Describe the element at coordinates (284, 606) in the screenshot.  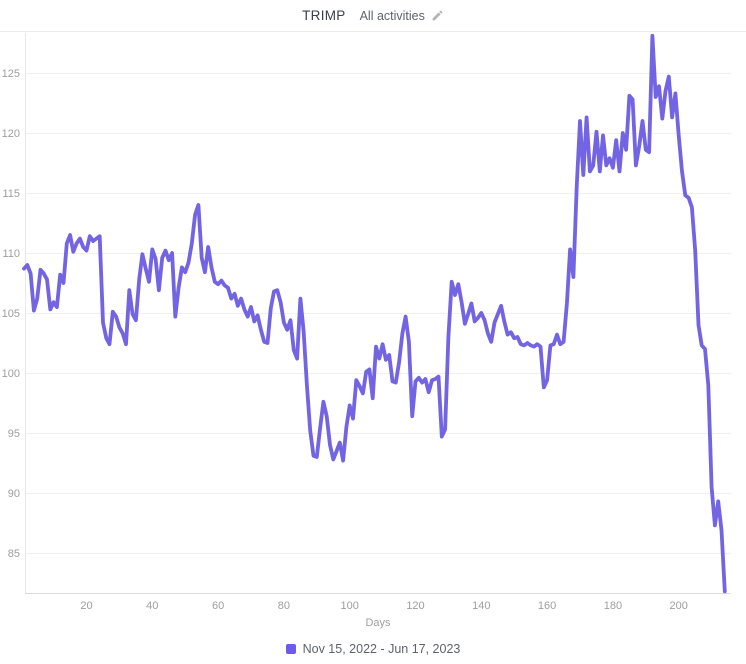
I see `x-tick-label: 80` at that location.